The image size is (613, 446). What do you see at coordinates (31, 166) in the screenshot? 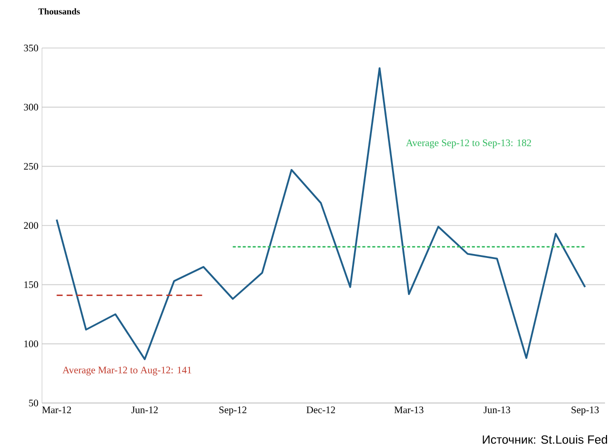
I see `y-tick-label: 250` at bounding box center [31, 166].